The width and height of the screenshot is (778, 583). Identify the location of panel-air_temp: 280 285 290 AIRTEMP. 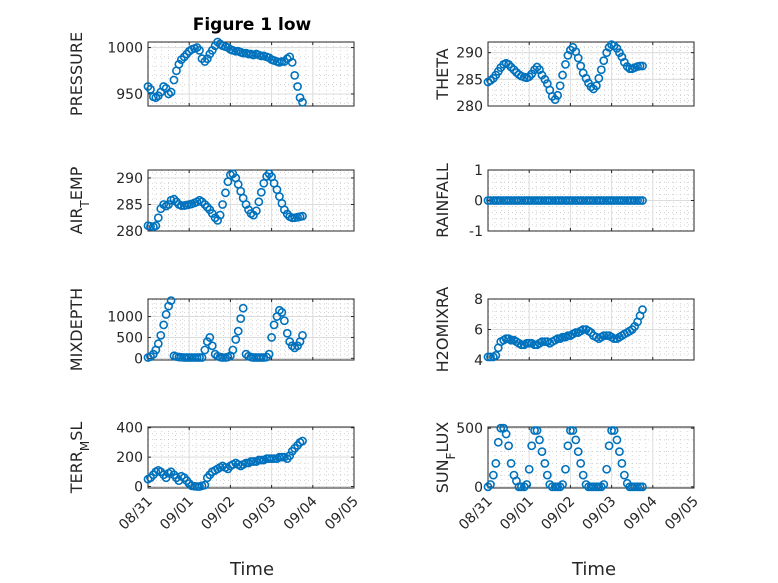
(211, 203).